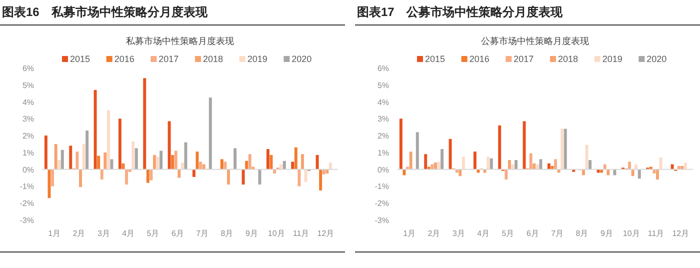  What do you see at coordinates (460, 12) in the screenshot?
I see `chart-title: 图表17 公募市场中性策略分月度表现` at bounding box center [460, 12].